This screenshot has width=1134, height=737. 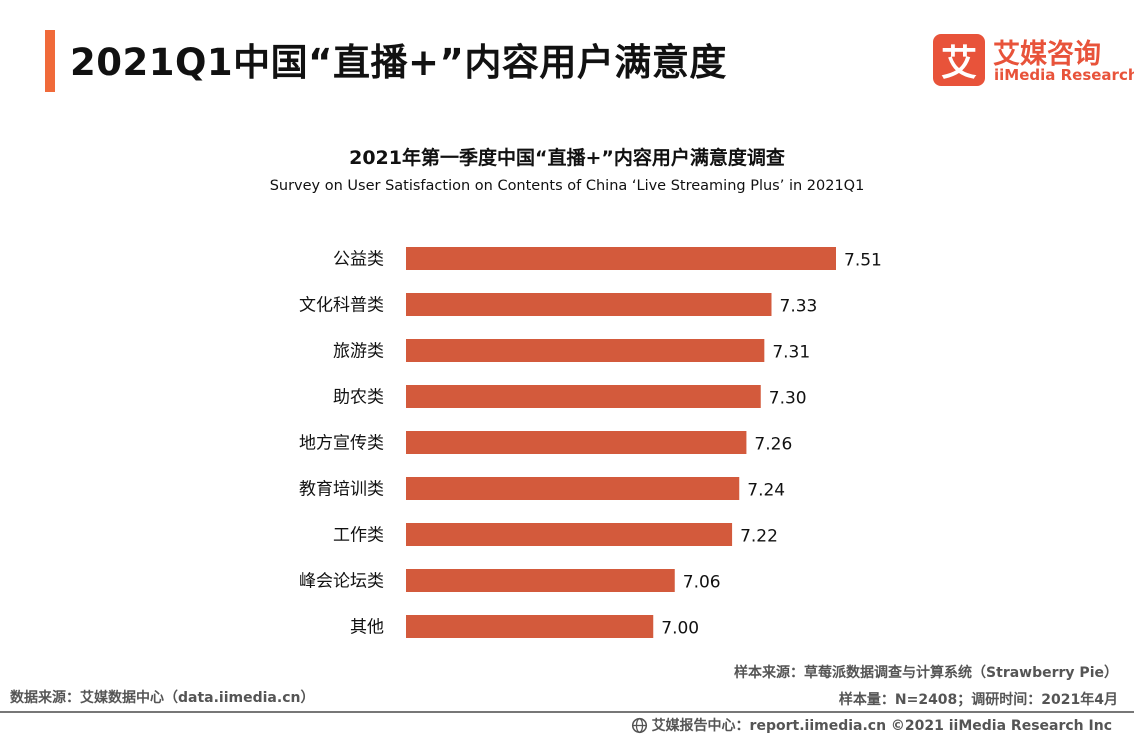 I want to click on category-label: 公益类, so click(x=358, y=260).